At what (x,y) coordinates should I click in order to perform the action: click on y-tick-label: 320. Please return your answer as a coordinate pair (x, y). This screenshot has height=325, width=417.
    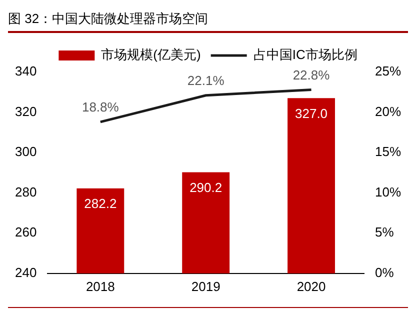
    Looking at the image, I should click on (25, 111).